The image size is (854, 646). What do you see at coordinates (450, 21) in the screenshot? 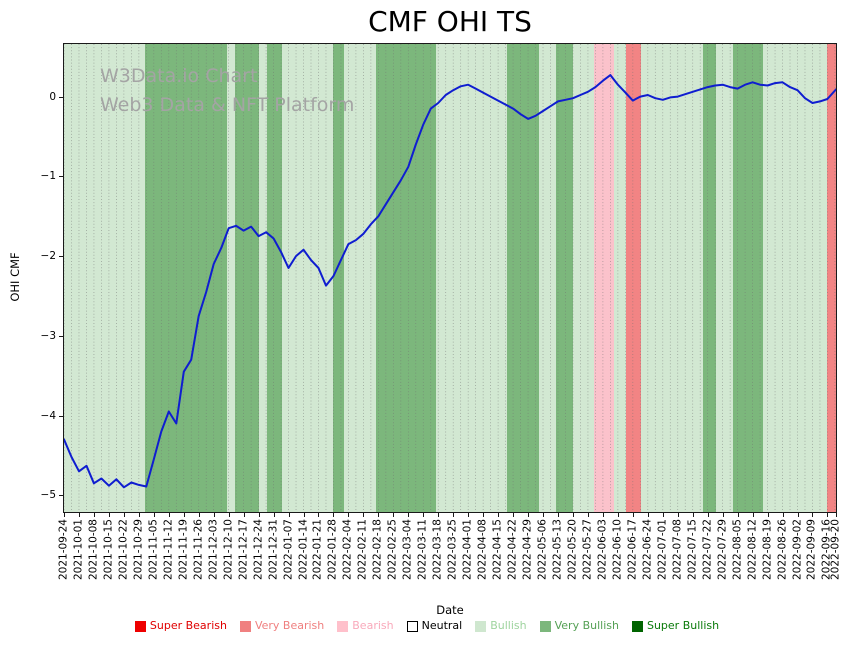
I see `chart-title: CMF OHI TS` at bounding box center [450, 21].